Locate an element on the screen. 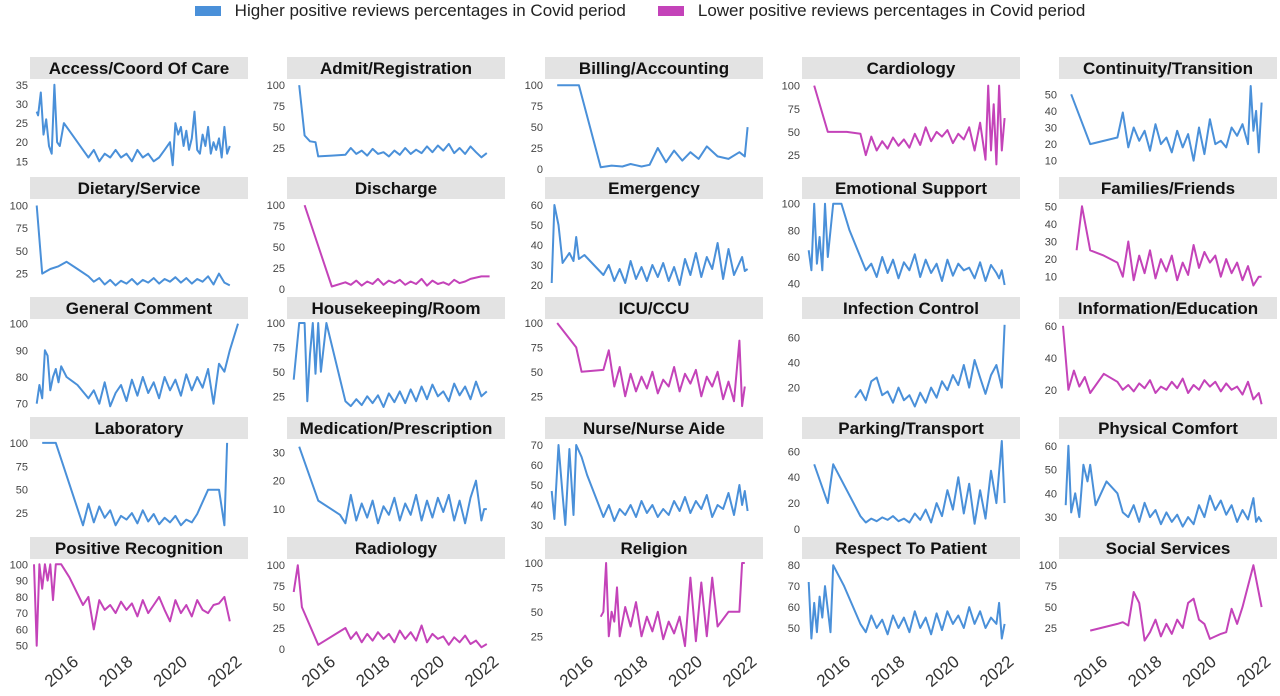 This screenshot has width=1280, height=696. panel-title: Nurse/Nurse Aide is located at coordinates (654, 428).